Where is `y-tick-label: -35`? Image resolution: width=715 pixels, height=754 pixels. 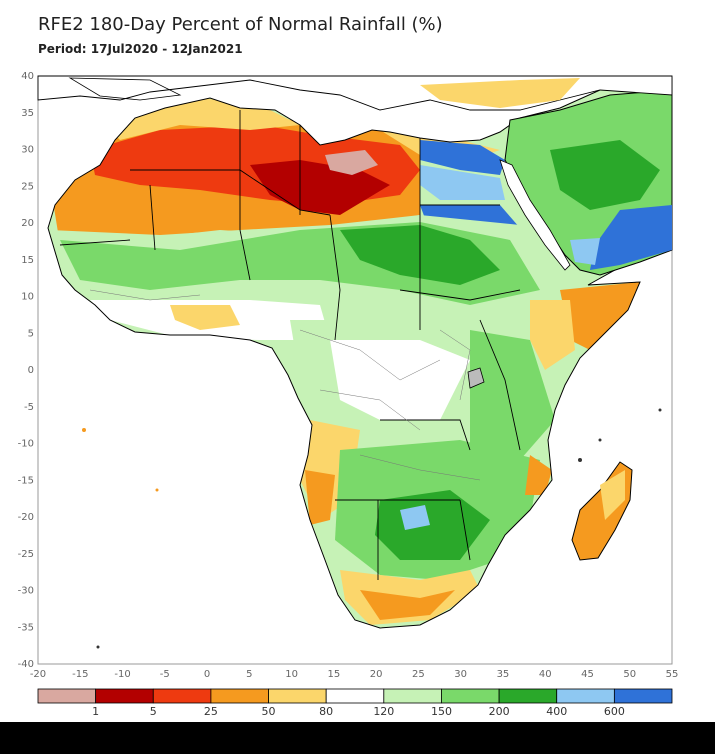
y-tick-label: -35 is located at coordinates (26, 627).